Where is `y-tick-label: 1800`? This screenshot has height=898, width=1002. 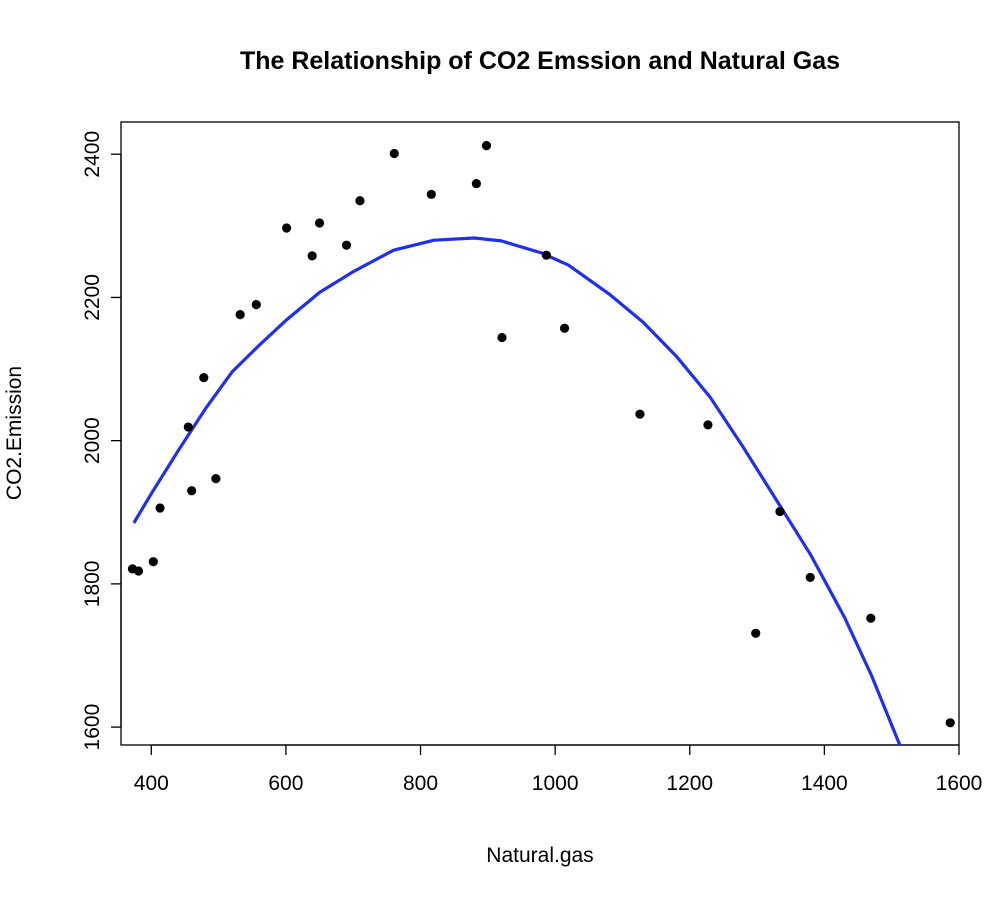 y-tick-label: 1800 is located at coordinates (92, 584).